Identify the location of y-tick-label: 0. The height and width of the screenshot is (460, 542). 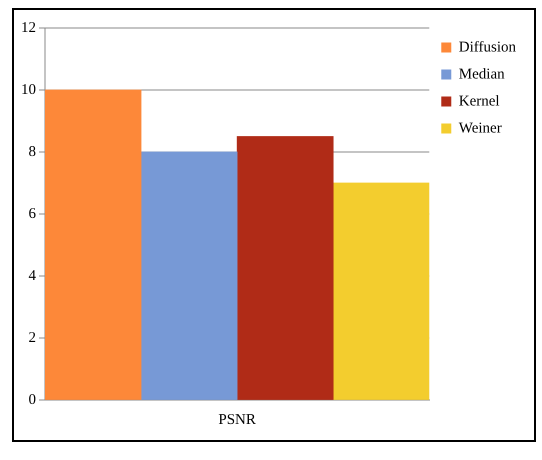
(32, 400).